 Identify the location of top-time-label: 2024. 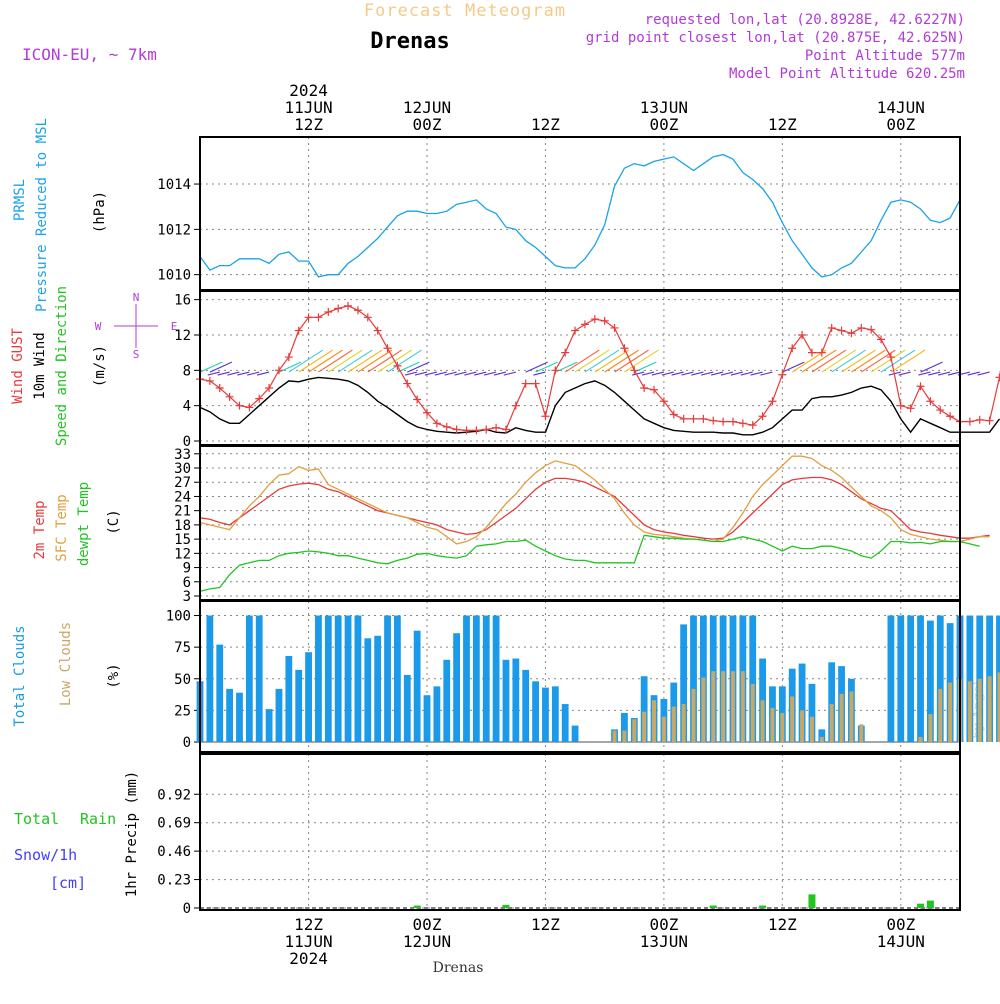
(308, 90).